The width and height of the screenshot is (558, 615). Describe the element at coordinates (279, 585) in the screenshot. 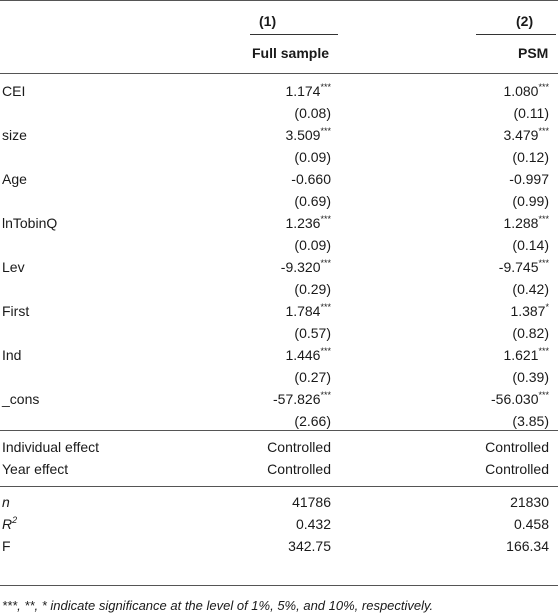

I see `table-bottom-rule` at that location.